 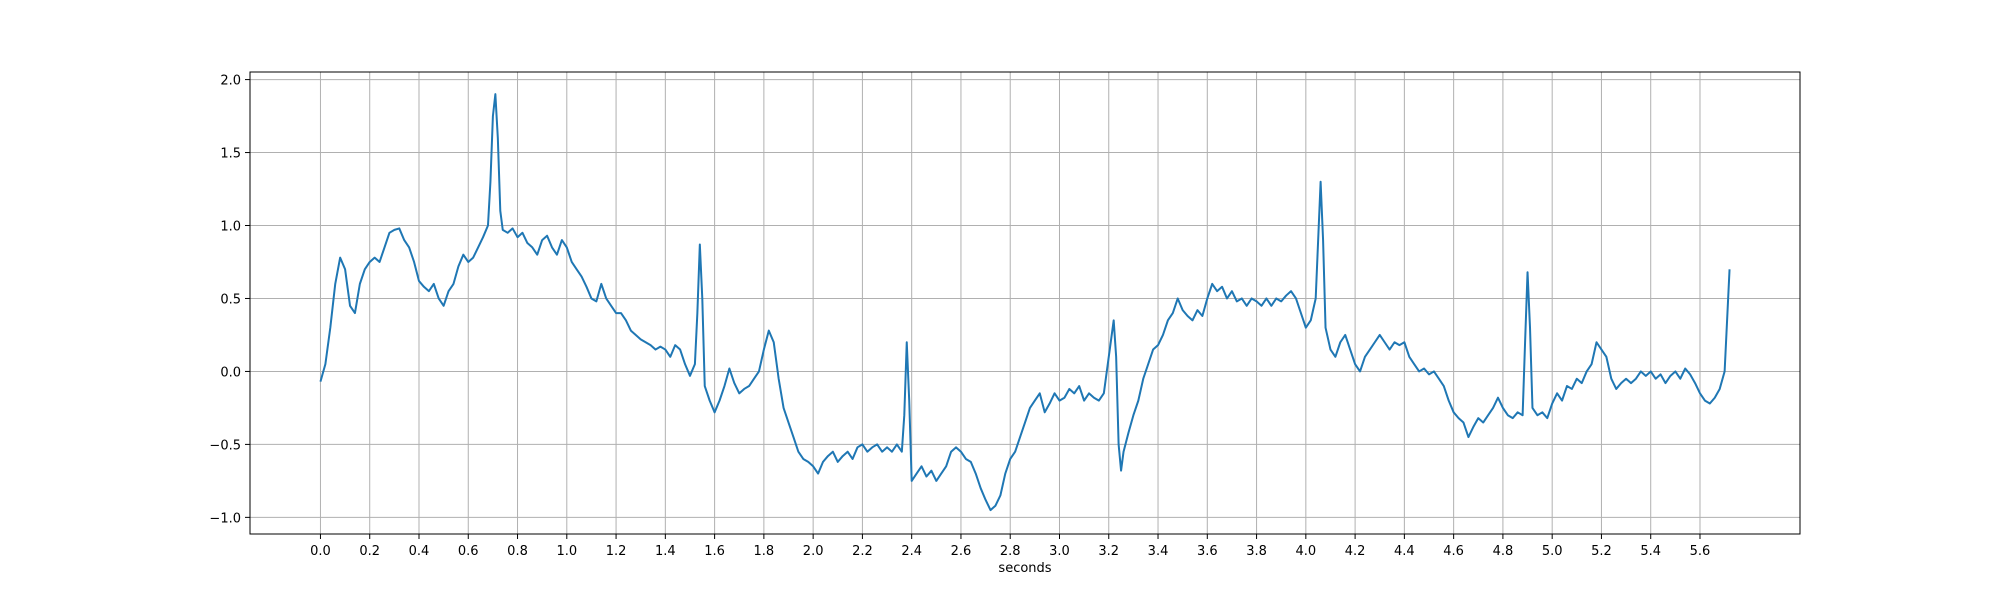 I want to click on x-tick-label: 4.2, so click(x=1355, y=551).